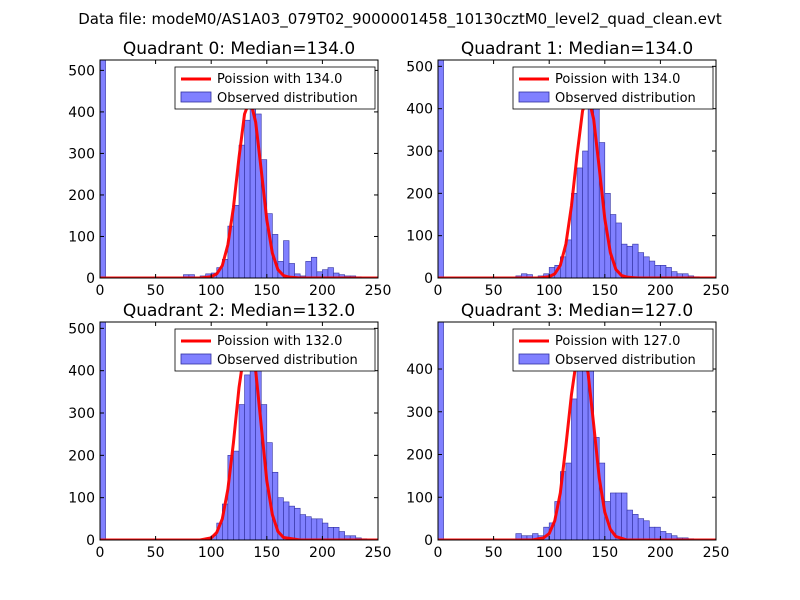 Image resolution: width=800 pixels, height=600 pixels. I want to click on panel-title: Quadrant 0: Median=134.0, so click(239, 49).